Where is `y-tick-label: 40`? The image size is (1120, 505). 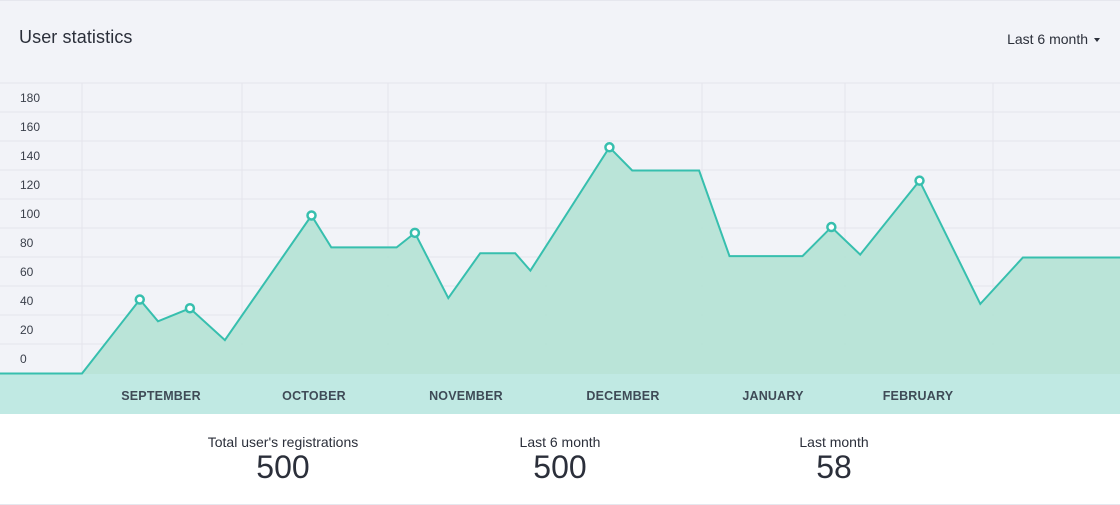
y-tick-label: 40 is located at coordinates (27, 301).